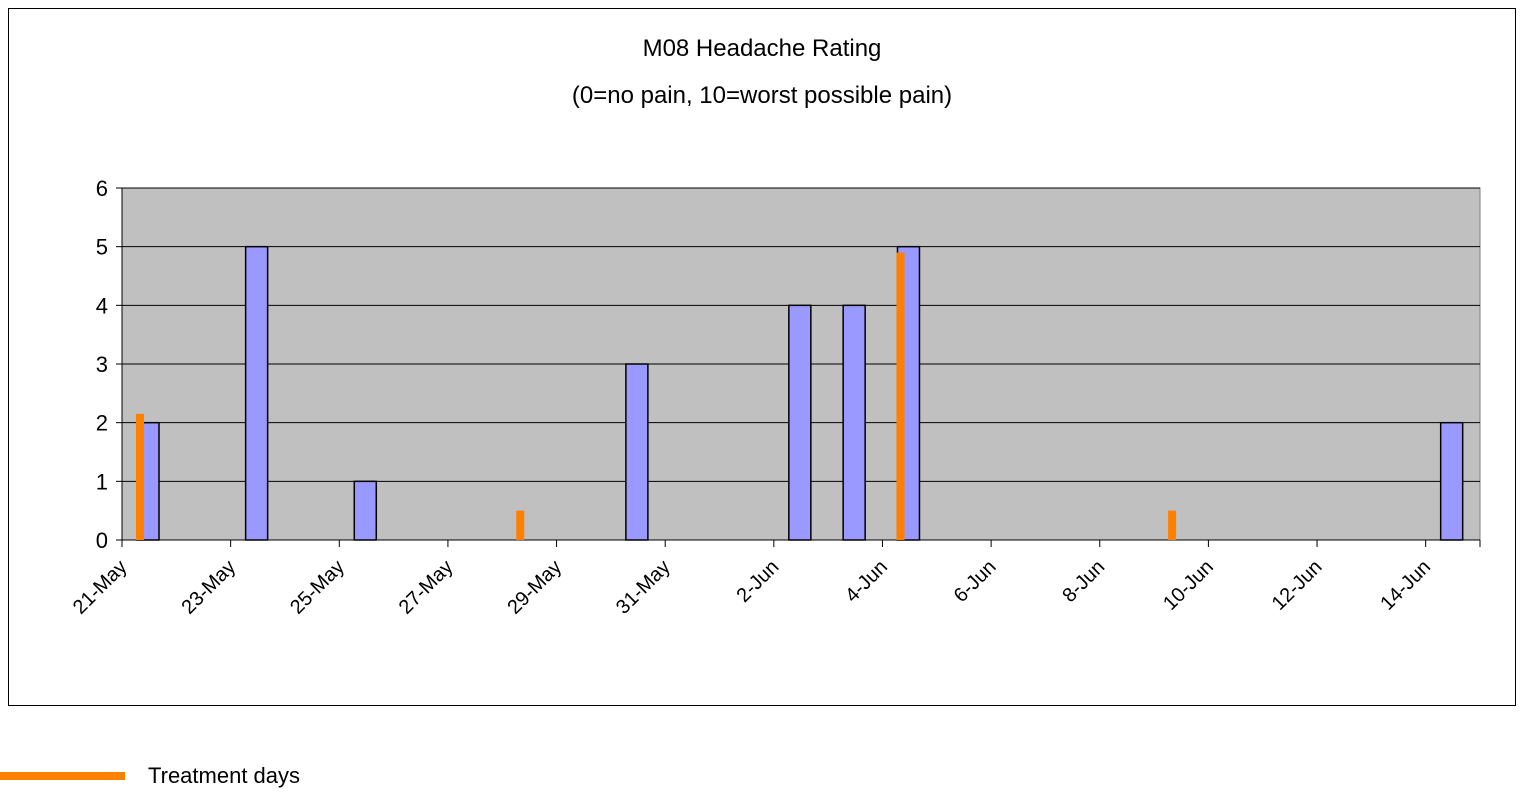 The height and width of the screenshot is (796, 1524). I want to click on legend-label: Treatment days, so click(224, 775).